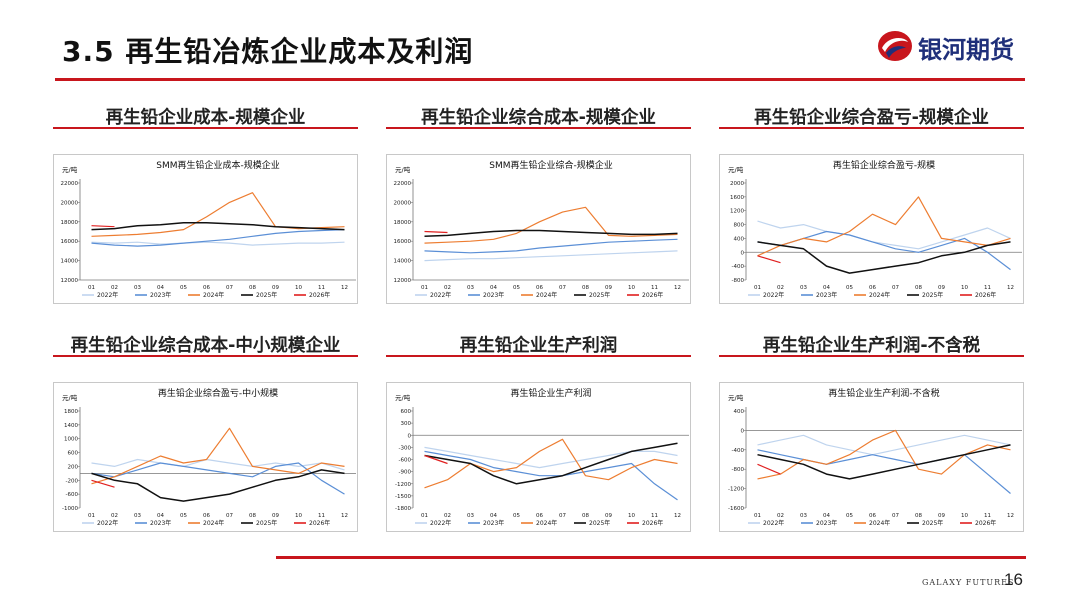 The image size is (1080, 608). Describe the element at coordinates (871, 346) in the screenshot. I see `panel-title-6: 再生铅企业生产利润-不含税` at that location.